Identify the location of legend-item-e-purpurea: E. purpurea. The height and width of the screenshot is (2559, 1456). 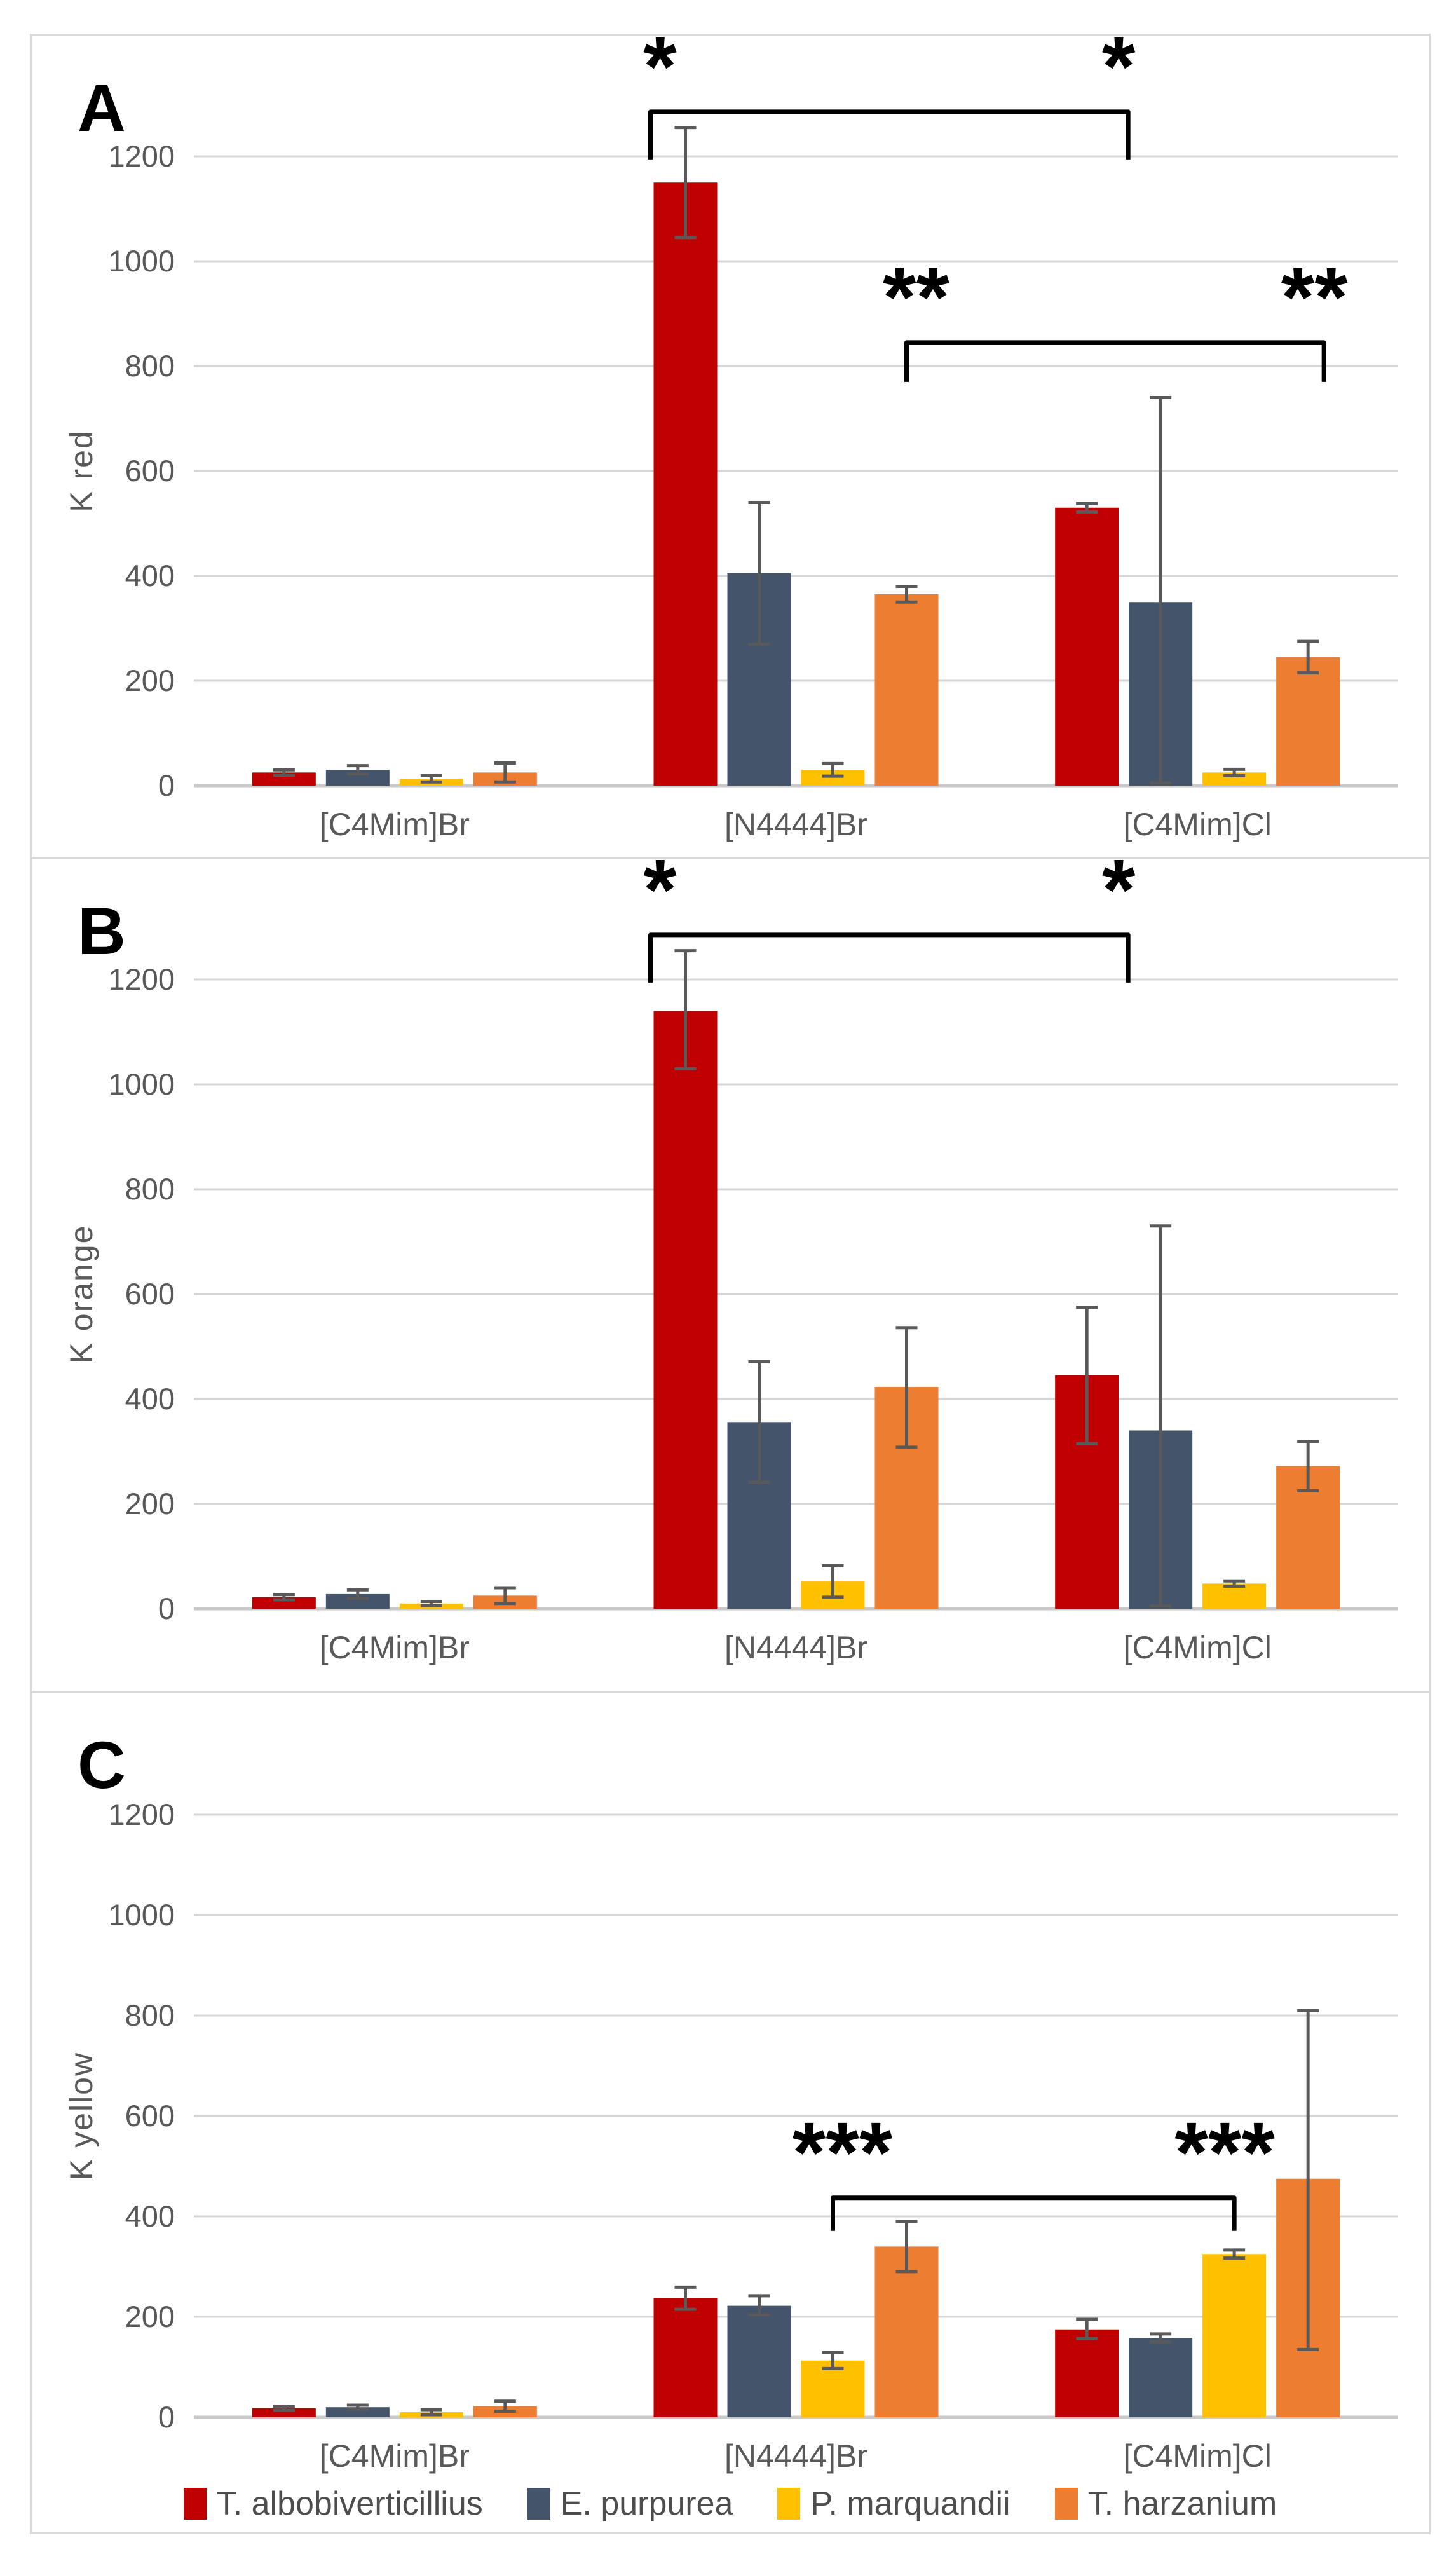
(630, 2504).